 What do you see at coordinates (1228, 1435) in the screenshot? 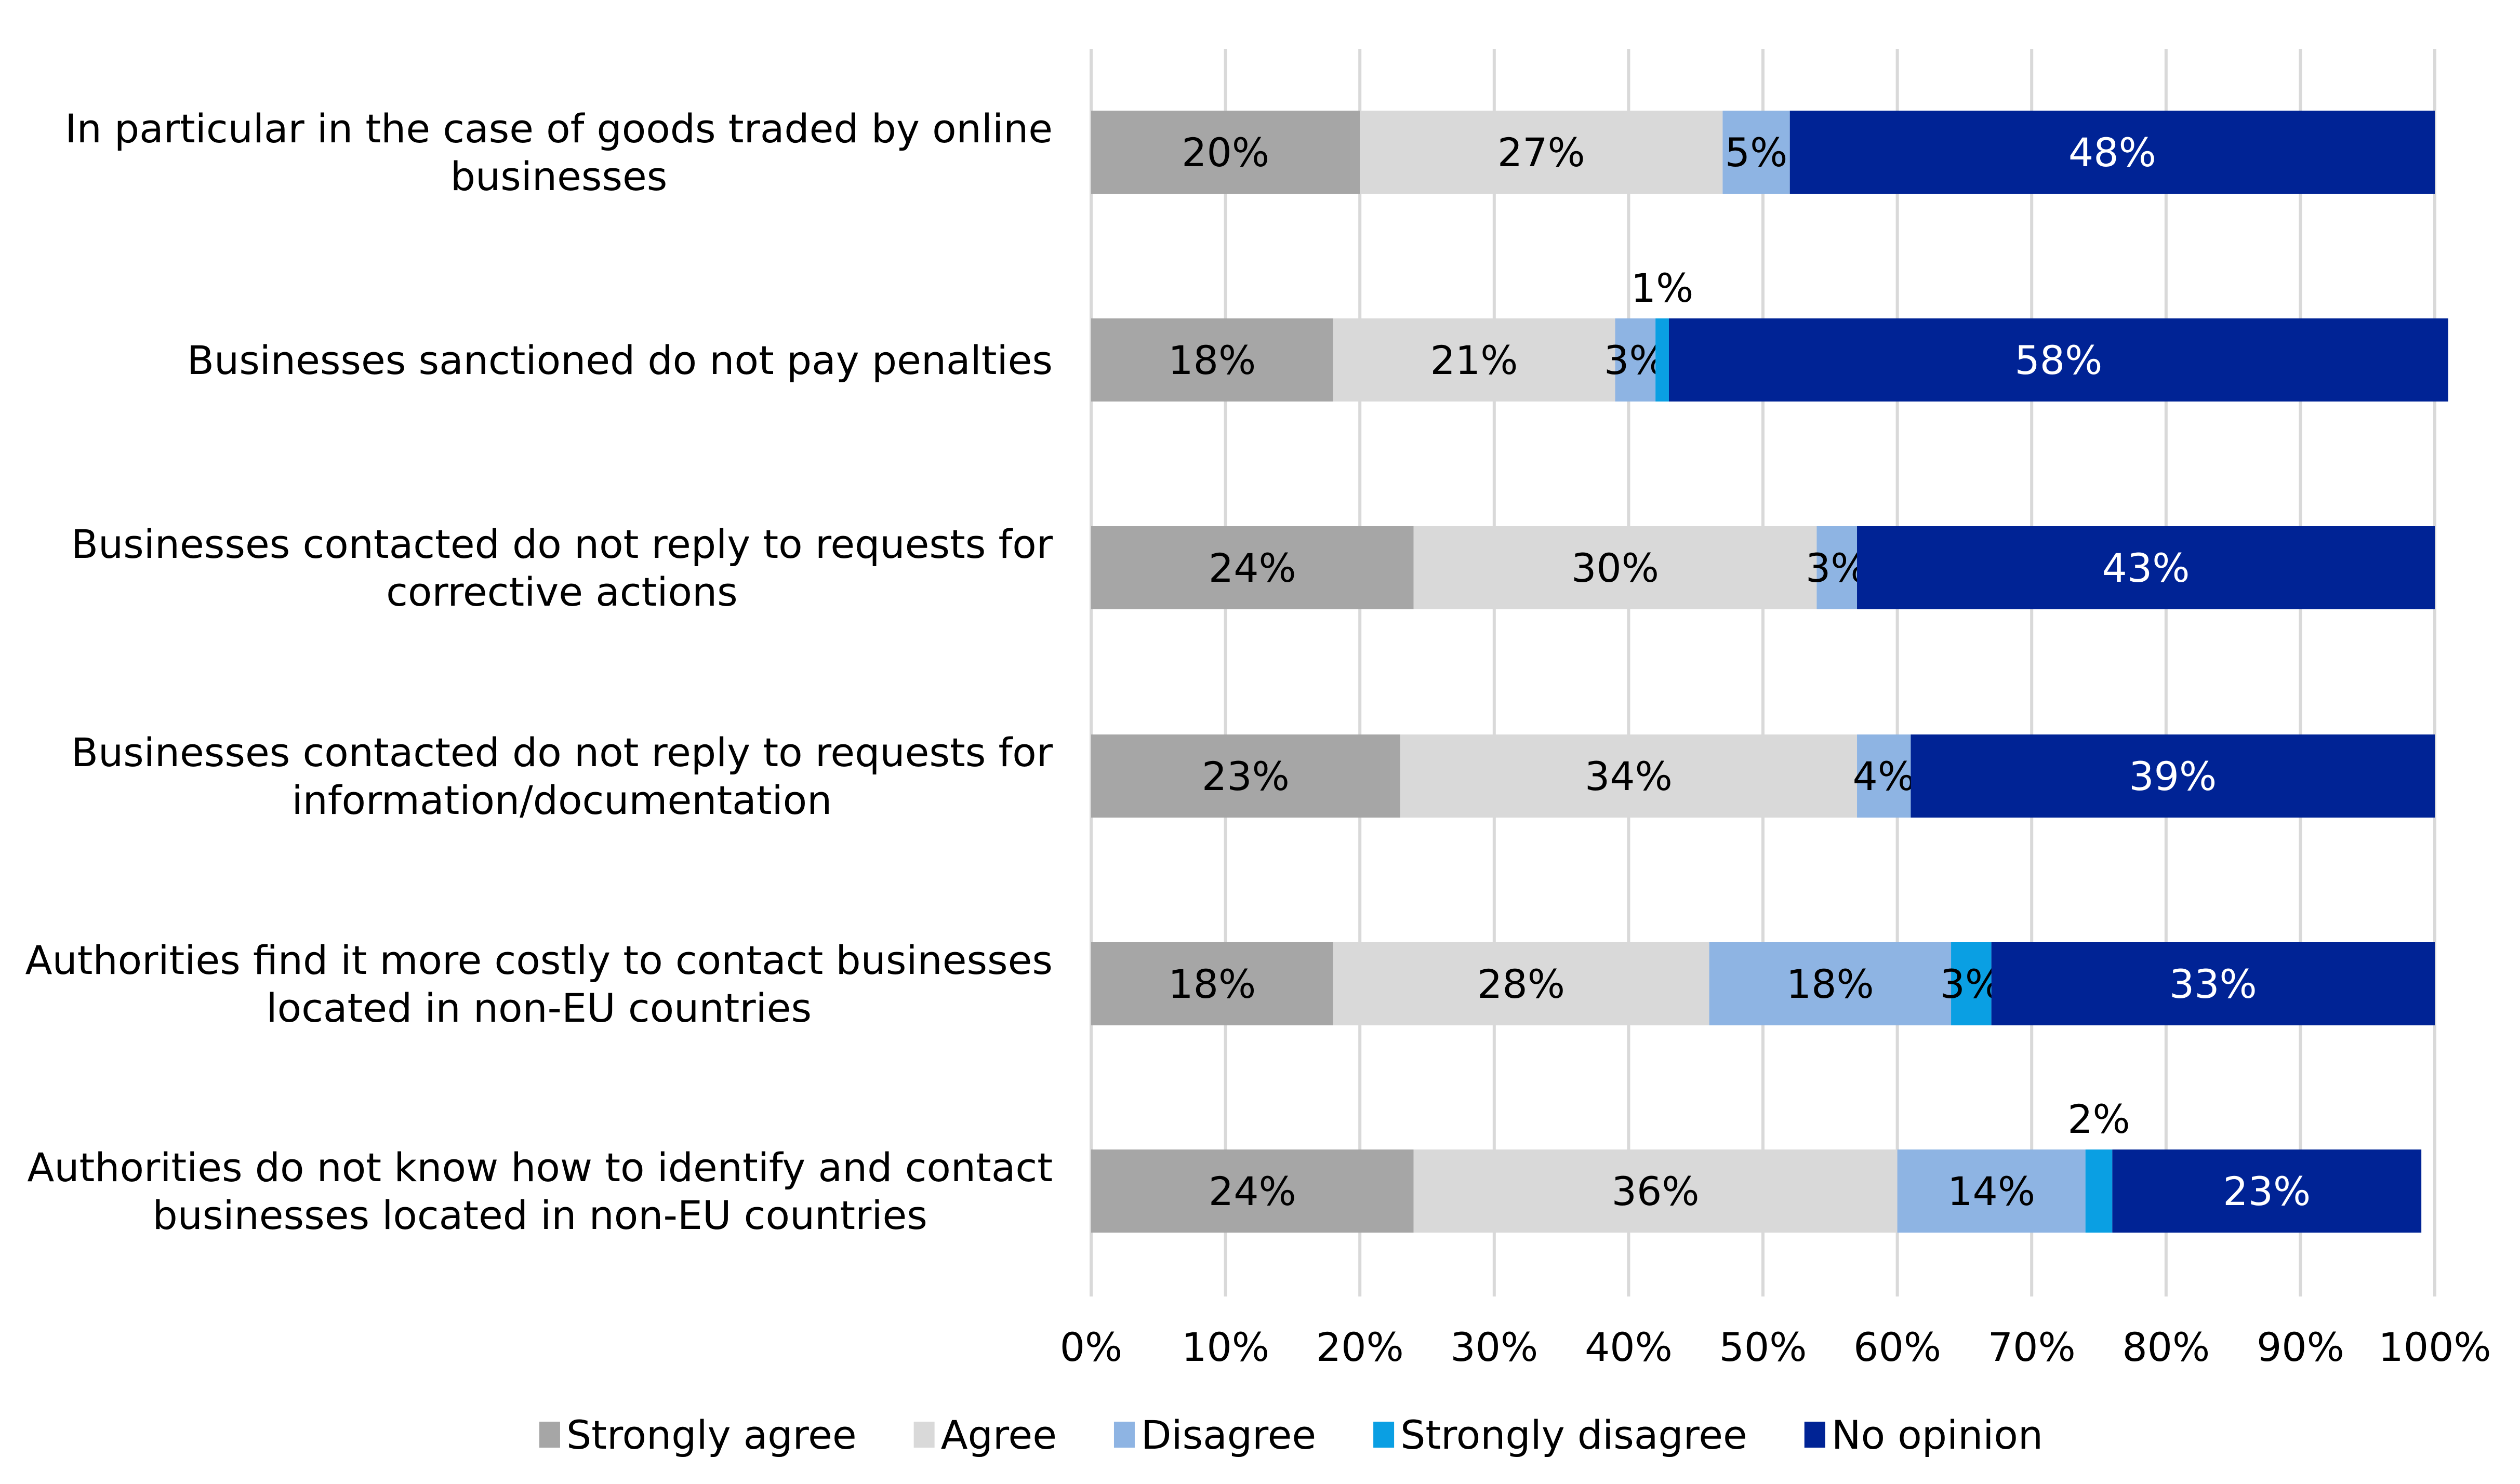
I see `legend-label: Disagree` at bounding box center [1228, 1435].